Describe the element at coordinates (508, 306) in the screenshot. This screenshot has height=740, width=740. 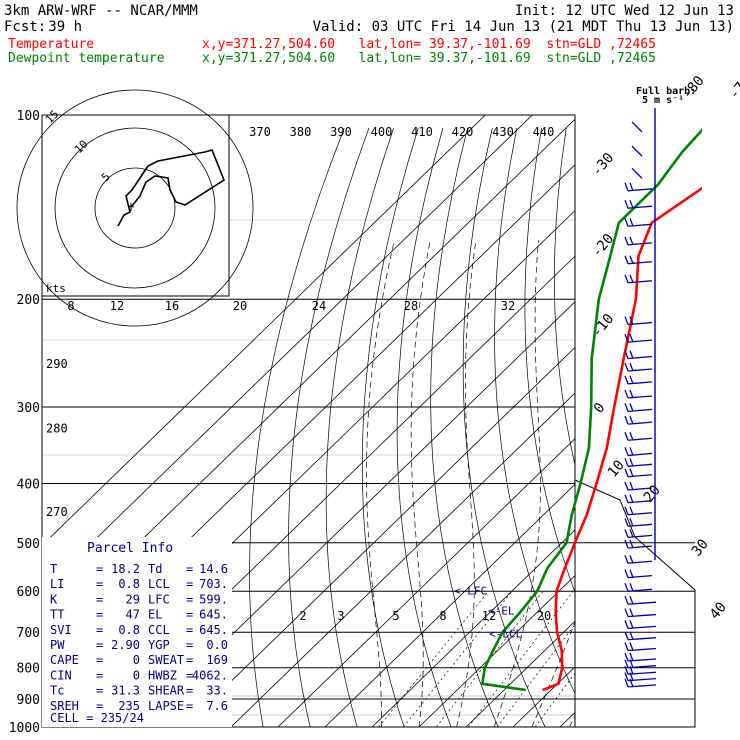
I see `speed-label: 32` at that location.